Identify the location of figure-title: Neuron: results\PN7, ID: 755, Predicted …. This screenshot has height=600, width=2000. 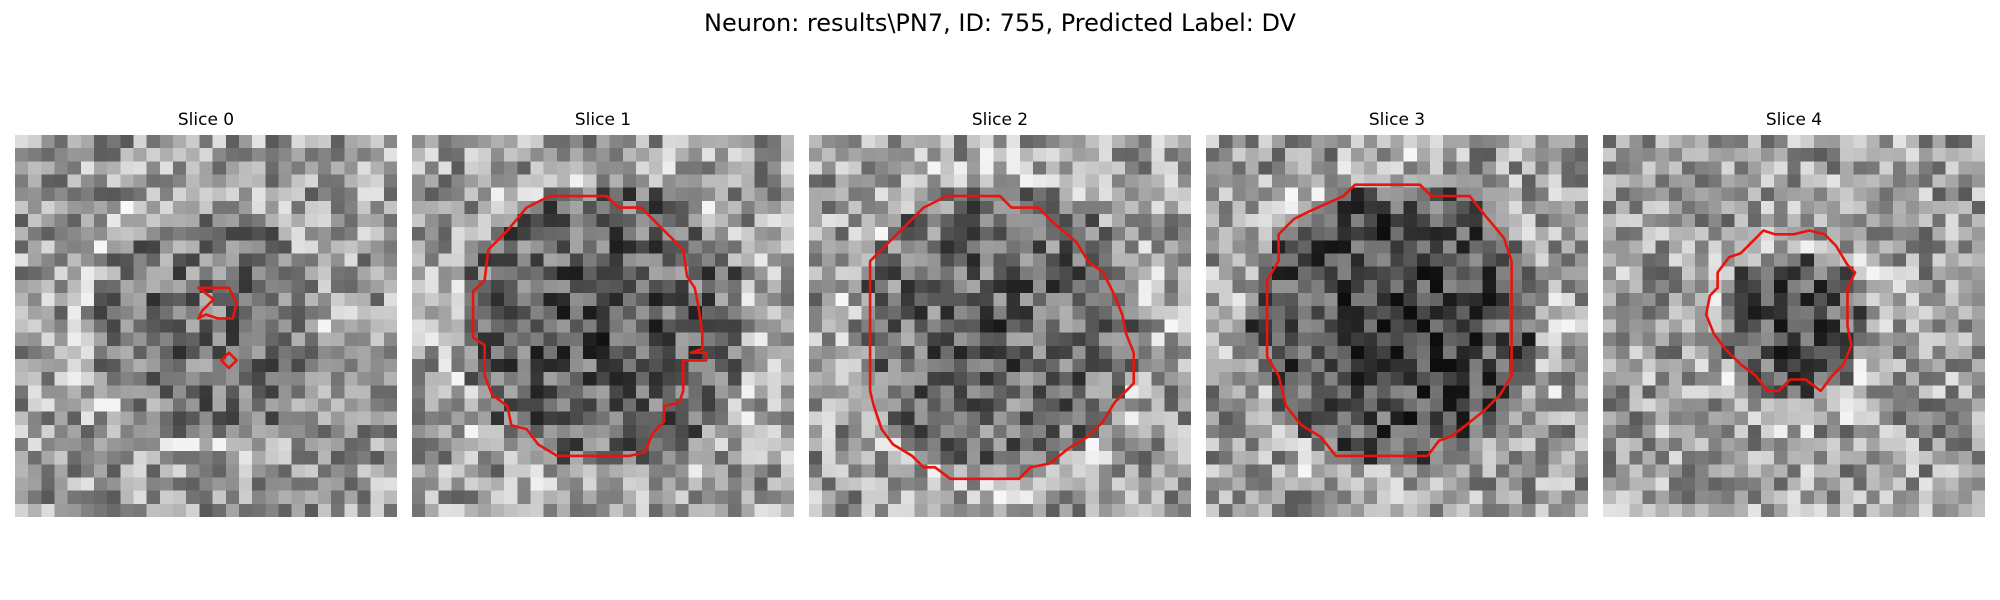
(1000, 23).